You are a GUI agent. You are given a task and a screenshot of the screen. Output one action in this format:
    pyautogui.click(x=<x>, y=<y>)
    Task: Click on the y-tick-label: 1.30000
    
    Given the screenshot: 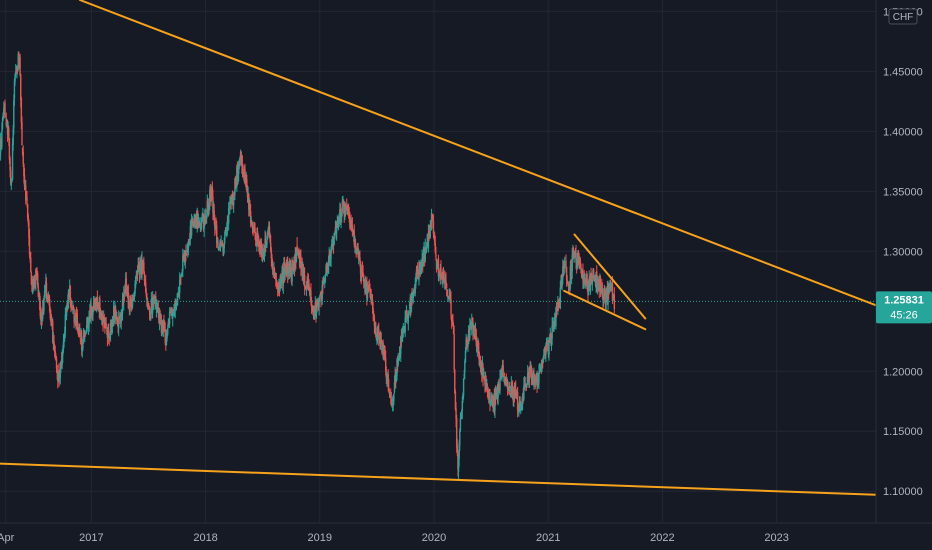 What is the action you would take?
    pyautogui.click(x=903, y=252)
    